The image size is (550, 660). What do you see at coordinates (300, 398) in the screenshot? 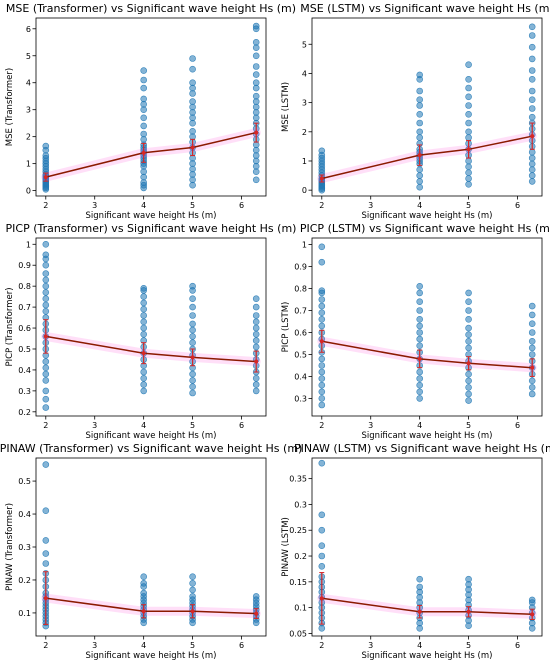
I see `y-tick-label: 0.3` at bounding box center [300, 398].